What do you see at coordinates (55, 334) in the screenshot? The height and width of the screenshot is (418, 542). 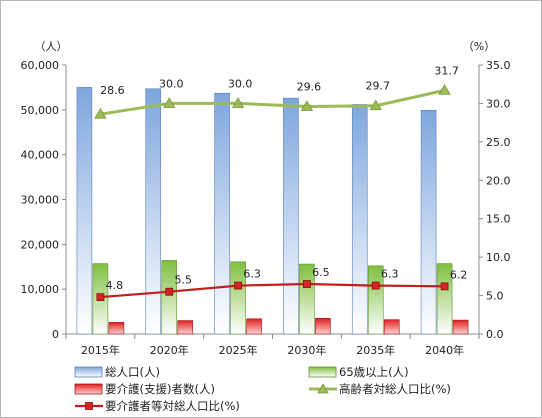 I see `left-tick-label: 0` at bounding box center [55, 334].